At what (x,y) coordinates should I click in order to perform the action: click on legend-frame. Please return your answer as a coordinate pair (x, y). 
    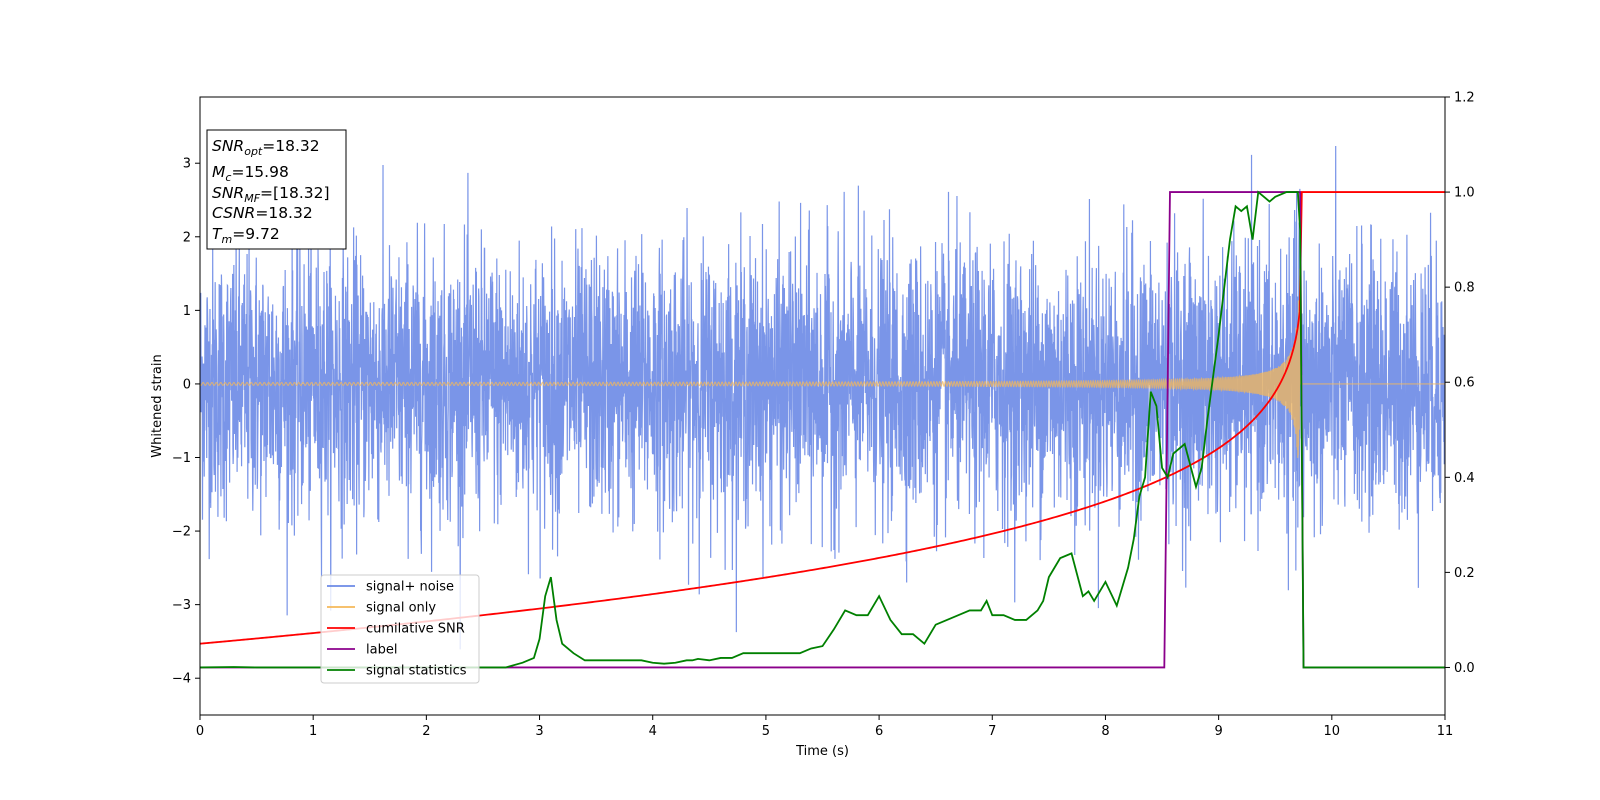
    Looking at the image, I should click on (400, 629).